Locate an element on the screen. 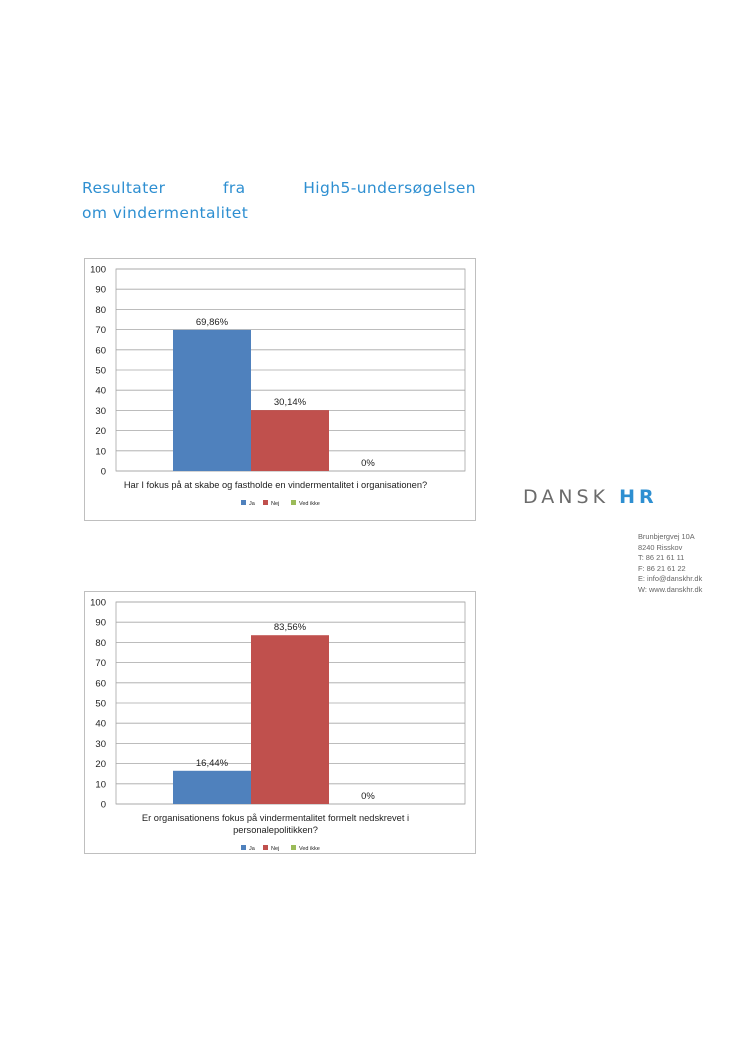 This screenshot has height=1056, width=746. address-line: 8240 Risskov is located at coordinates (660, 547).